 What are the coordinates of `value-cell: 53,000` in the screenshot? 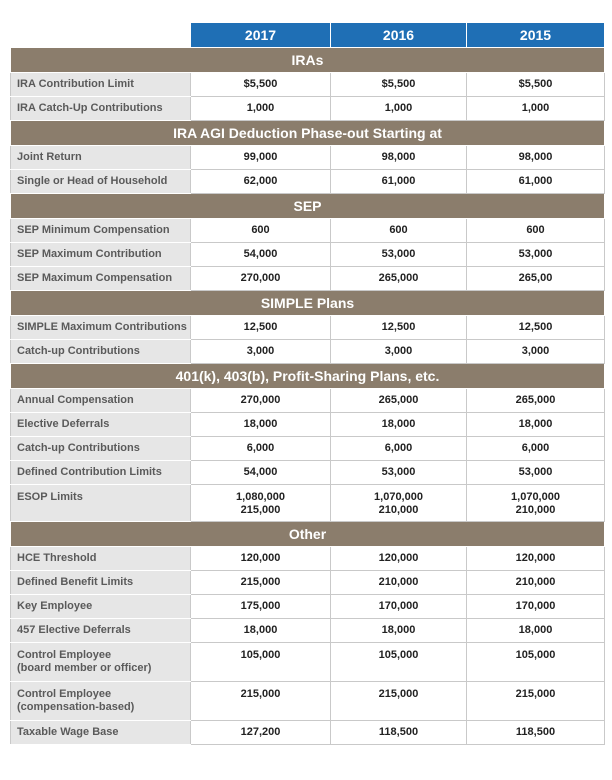 It's located at (535, 472).